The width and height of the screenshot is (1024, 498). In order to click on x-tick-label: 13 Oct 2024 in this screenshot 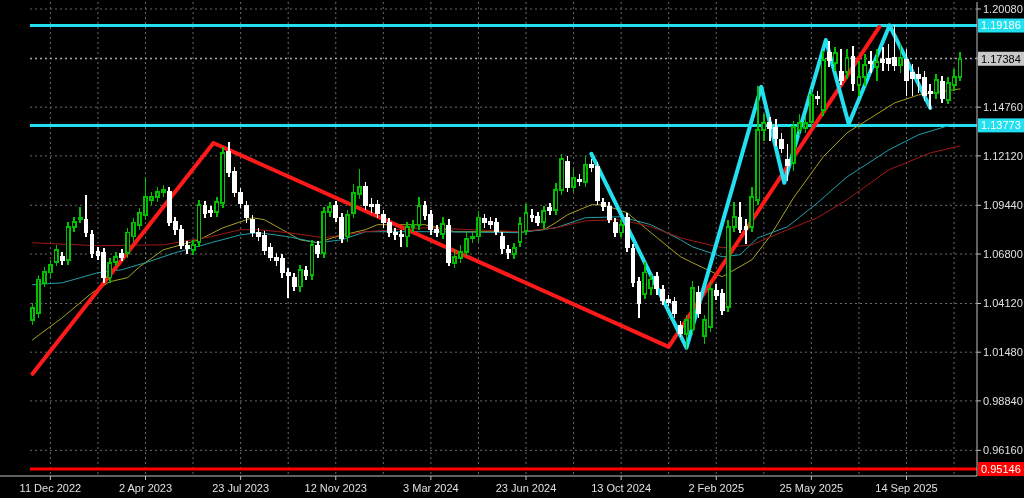, I will do `click(621, 488)`.